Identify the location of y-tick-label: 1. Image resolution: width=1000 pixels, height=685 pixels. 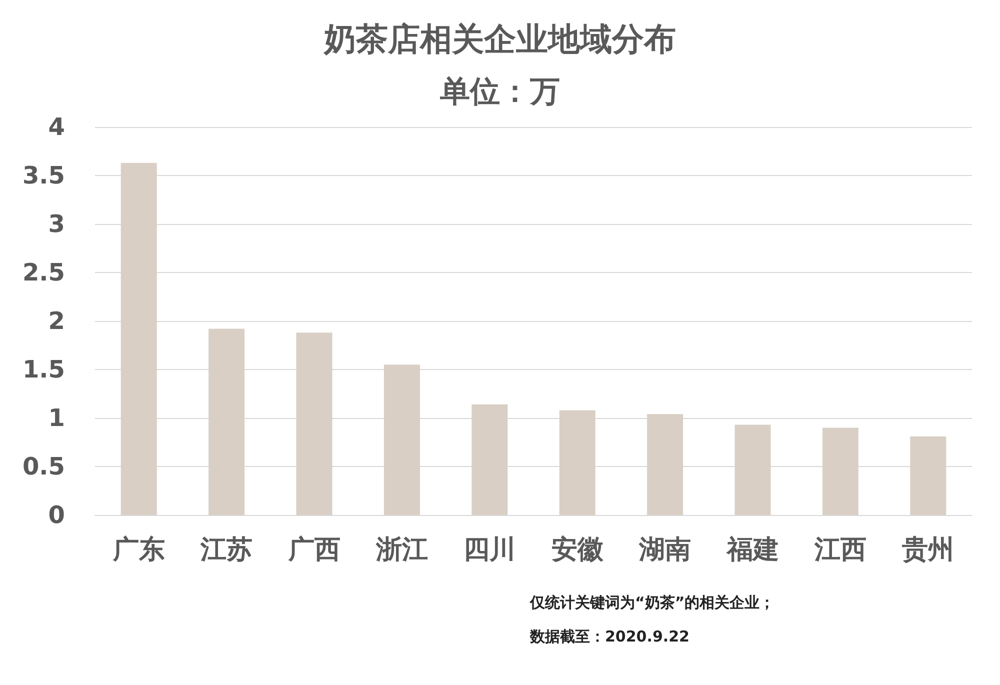
(56, 418).